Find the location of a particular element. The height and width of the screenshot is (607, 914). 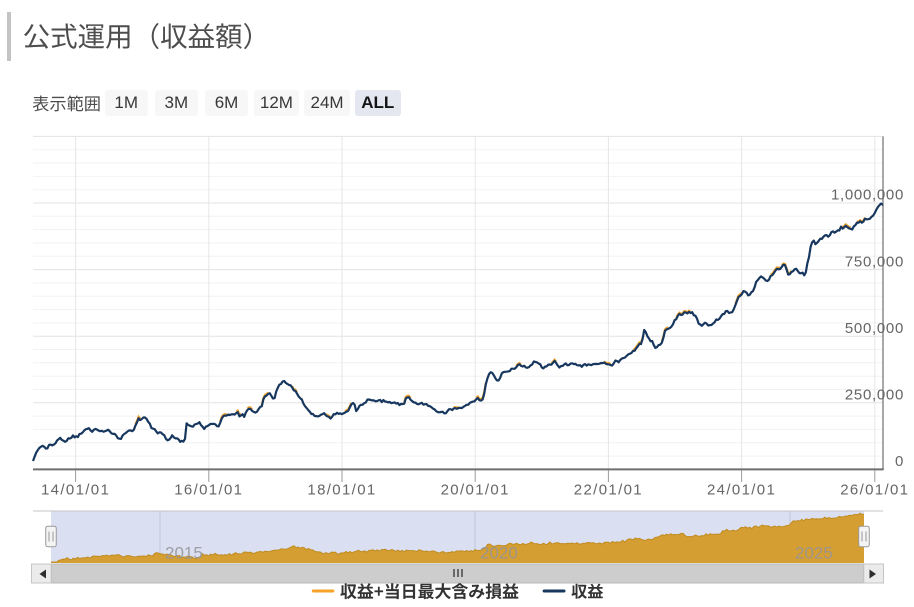

svg-text: 2025 is located at coordinates (814, 553).